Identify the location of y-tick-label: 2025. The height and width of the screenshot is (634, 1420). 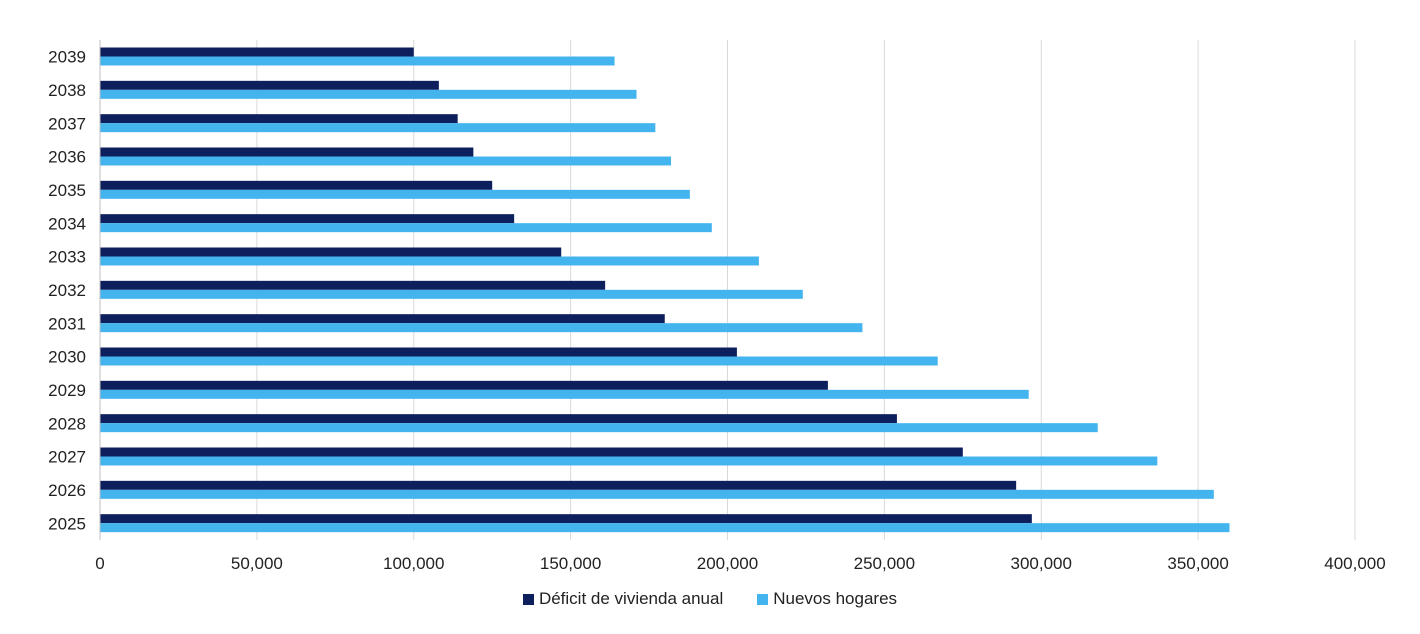
(67, 523).